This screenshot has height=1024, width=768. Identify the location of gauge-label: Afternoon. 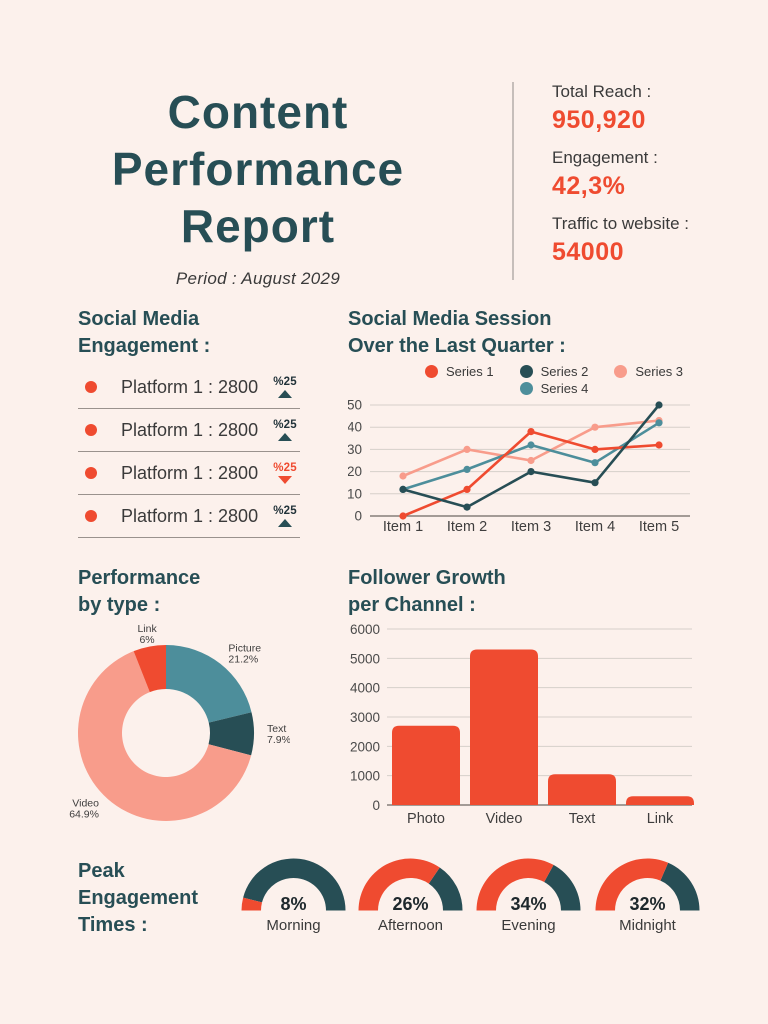
(410, 925).